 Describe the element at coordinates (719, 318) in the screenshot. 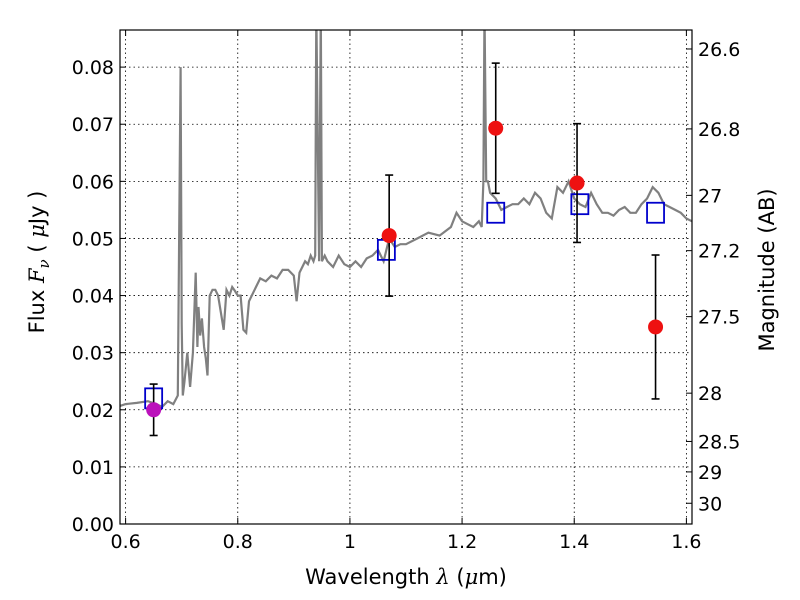

I see `y2-tick-label: 27.5` at that location.